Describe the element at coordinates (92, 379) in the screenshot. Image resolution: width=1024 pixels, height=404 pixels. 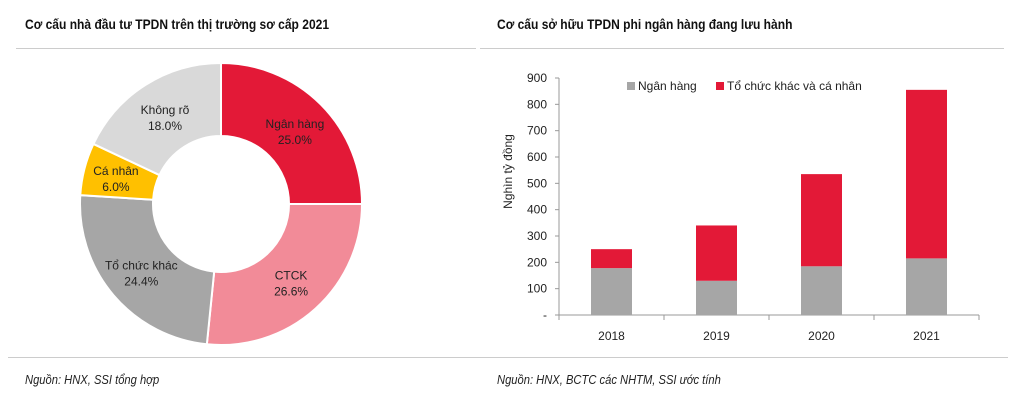
I see `left-source-note: Nguồn: HNX, SSI tổng hợp` at that location.